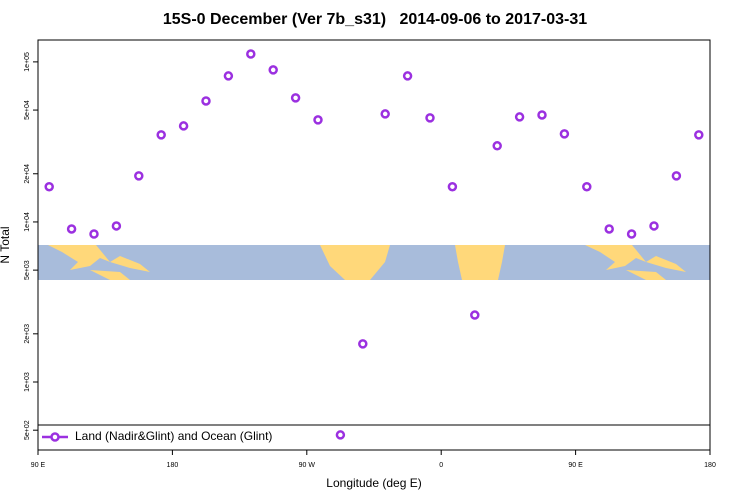 The height and width of the screenshot is (500, 750). What do you see at coordinates (374, 262) in the screenshot?
I see `map-band` at bounding box center [374, 262].